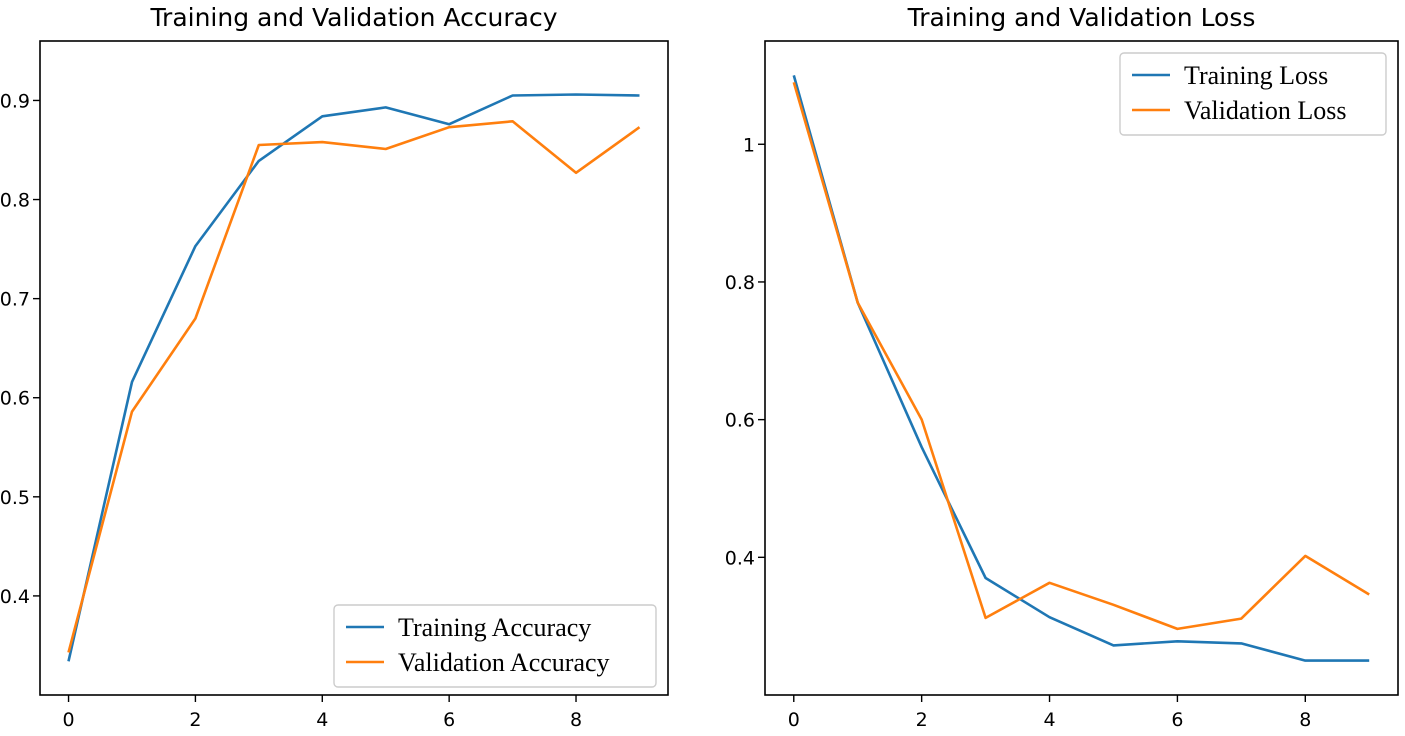 The image size is (1405, 736). I want to click on legend: Training Accuracy Validation Accuracy, so click(495, 646).